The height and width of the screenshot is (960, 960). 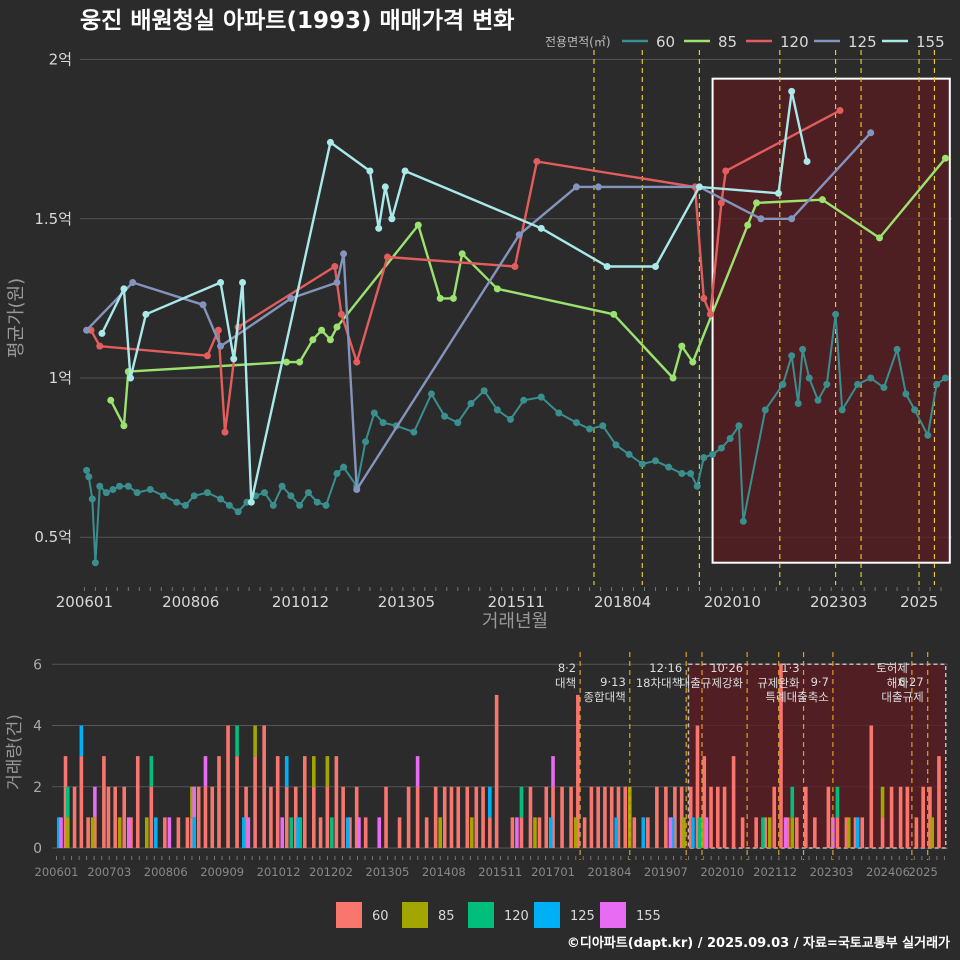 What do you see at coordinates (53, 219) in the screenshot?
I see `y-tick-label: 1.5억` at bounding box center [53, 219].